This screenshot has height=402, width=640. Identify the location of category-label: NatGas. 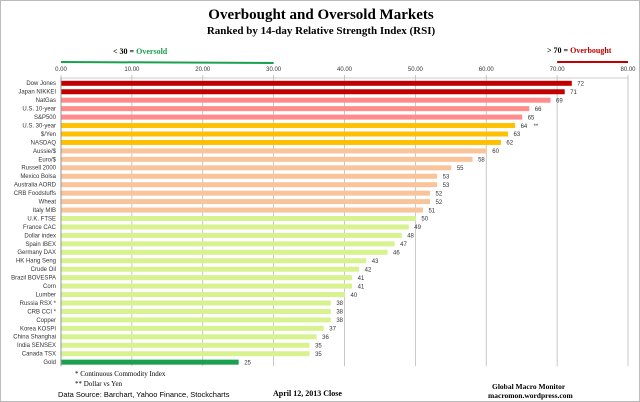
(46, 101).